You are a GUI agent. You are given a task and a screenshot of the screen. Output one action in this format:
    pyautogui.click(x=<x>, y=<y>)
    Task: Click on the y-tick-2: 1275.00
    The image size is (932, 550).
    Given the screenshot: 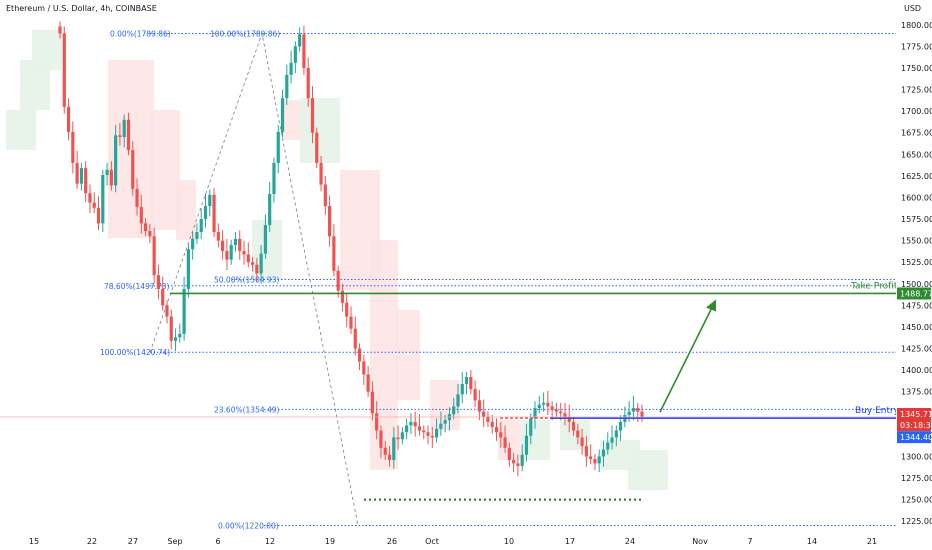 What is the action you would take?
    pyautogui.click(x=916, y=478)
    